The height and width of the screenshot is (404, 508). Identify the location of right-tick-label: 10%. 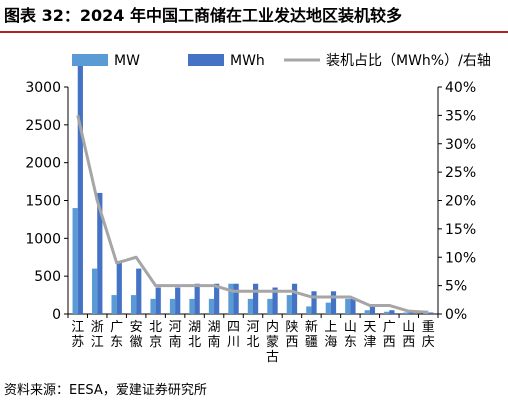
(460, 258).